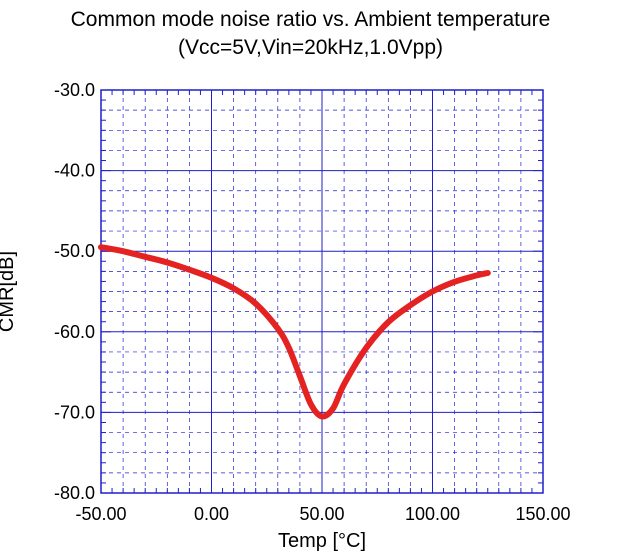  What do you see at coordinates (74, 412) in the screenshot?
I see `y-tick-label: -70.0` at bounding box center [74, 412].